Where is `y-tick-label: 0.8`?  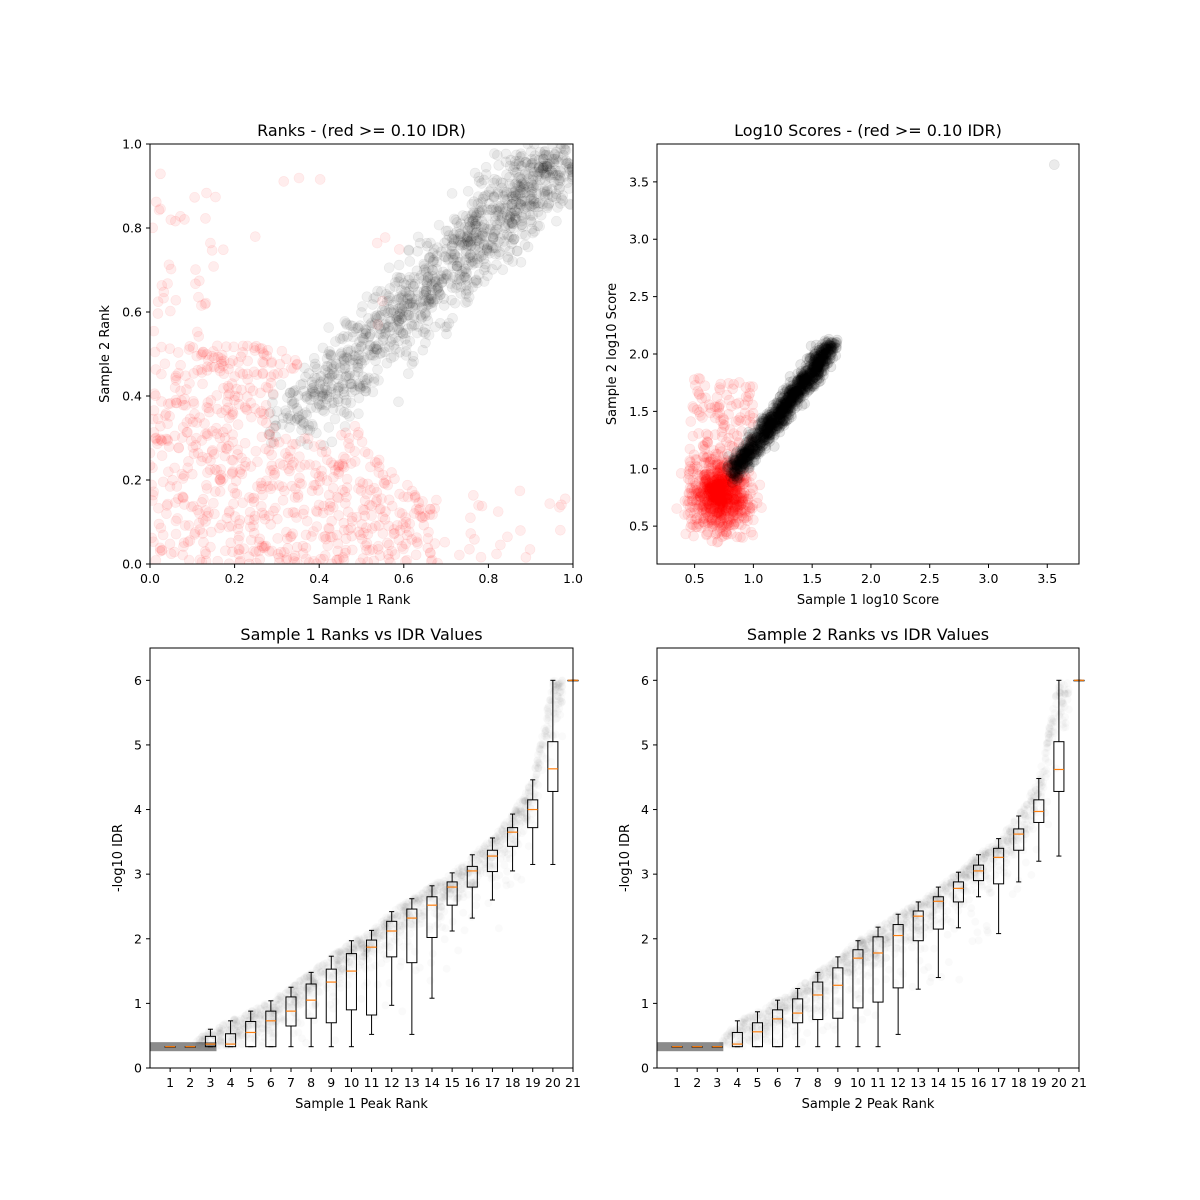 y-tick-label: 0.8 is located at coordinates (132, 228).